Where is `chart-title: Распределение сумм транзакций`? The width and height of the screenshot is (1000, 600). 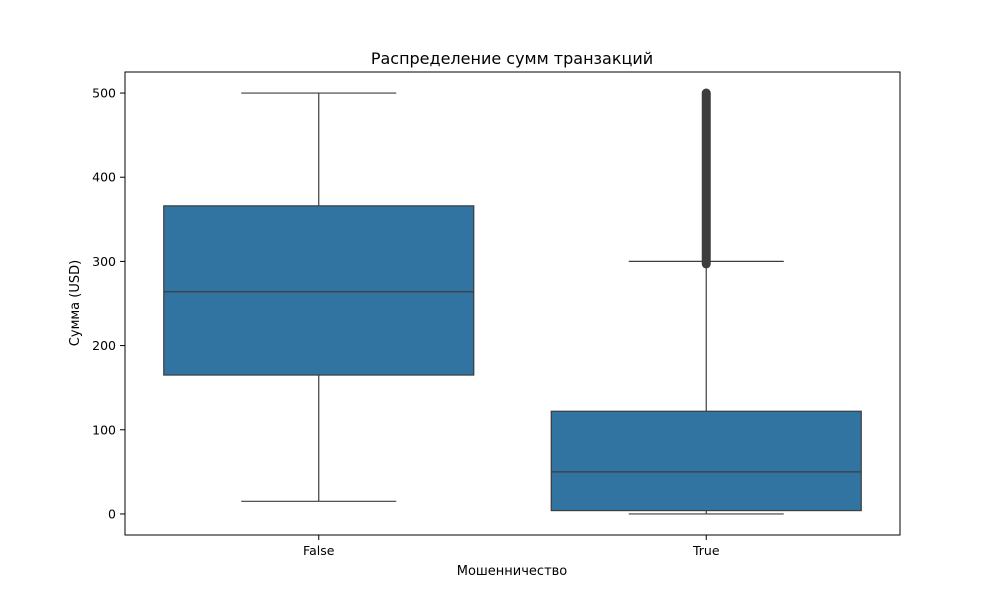 chart-title: Распределение сумм транзакций is located at coordinates (512, 58).